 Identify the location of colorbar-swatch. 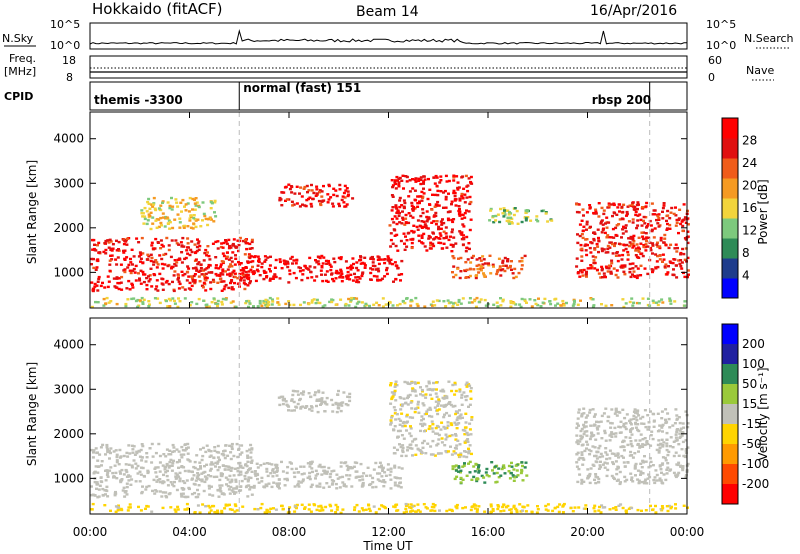
(730, 434).